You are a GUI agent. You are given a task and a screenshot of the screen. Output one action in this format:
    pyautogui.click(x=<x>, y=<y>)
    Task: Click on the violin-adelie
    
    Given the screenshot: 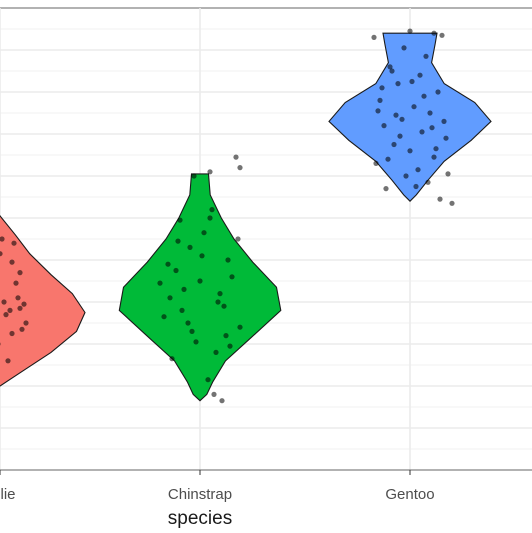 What is the action you would take?
    pyautogui.click(x=43, y=301)
    